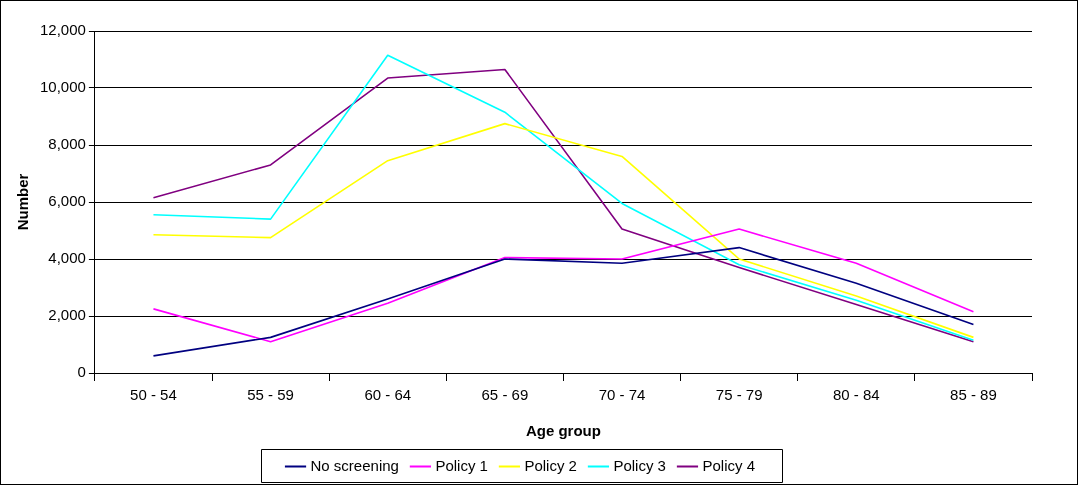  Describe the element at coordinates (622, 395) in the screenshot. I see `x-tick-label: 70 - 74` at that location.